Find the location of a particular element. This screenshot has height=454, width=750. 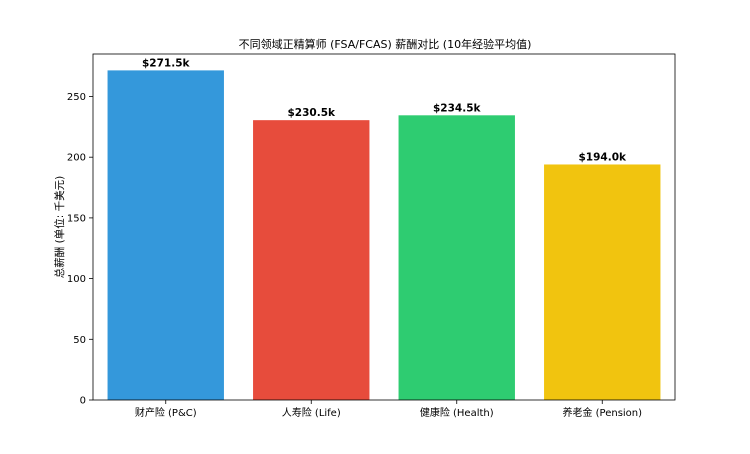

y-tick-label-4: 200 is located at coordinates (76, 158).